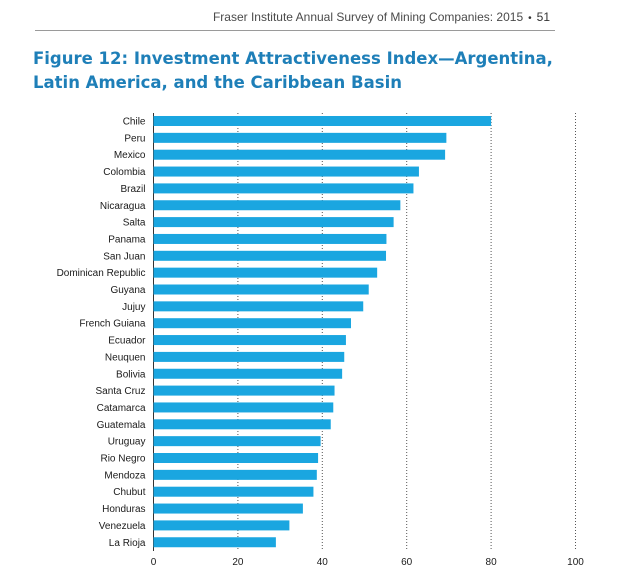 The image size is (640, 587). What do you see at coordinates (124, 256) in the screenshot?
I see `category-label: San Juan` at bounding box center [124, 256].